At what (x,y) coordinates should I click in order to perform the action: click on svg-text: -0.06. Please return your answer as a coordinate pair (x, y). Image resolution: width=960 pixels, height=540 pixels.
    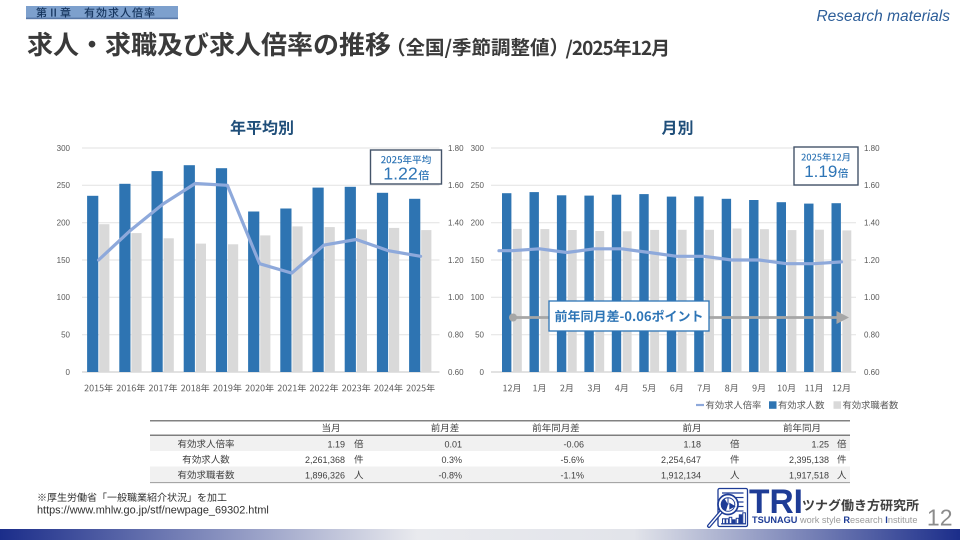
    Looking at the image, I should click on (573, 444).